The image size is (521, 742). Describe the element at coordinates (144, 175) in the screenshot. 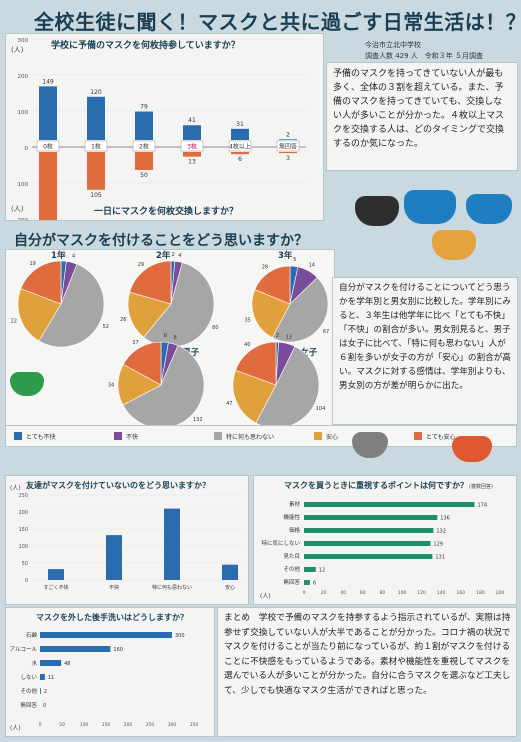

I see `change-value-label: 50` at that location.